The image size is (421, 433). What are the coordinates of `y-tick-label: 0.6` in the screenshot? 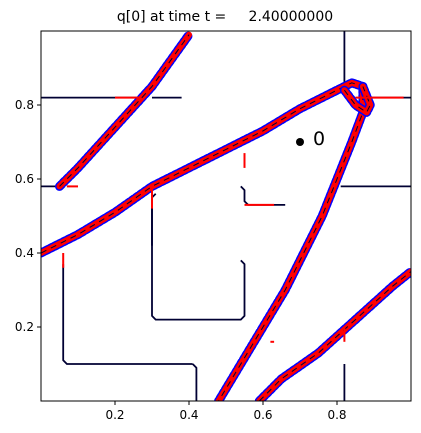 It's located at (24, 179).